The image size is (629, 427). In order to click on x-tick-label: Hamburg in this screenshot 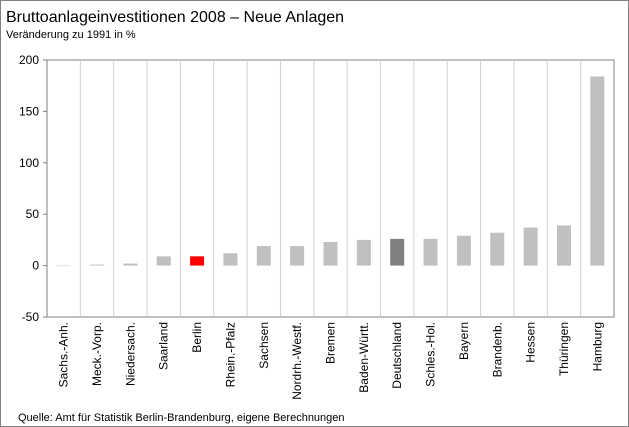, I will do `click(597, 346)`.